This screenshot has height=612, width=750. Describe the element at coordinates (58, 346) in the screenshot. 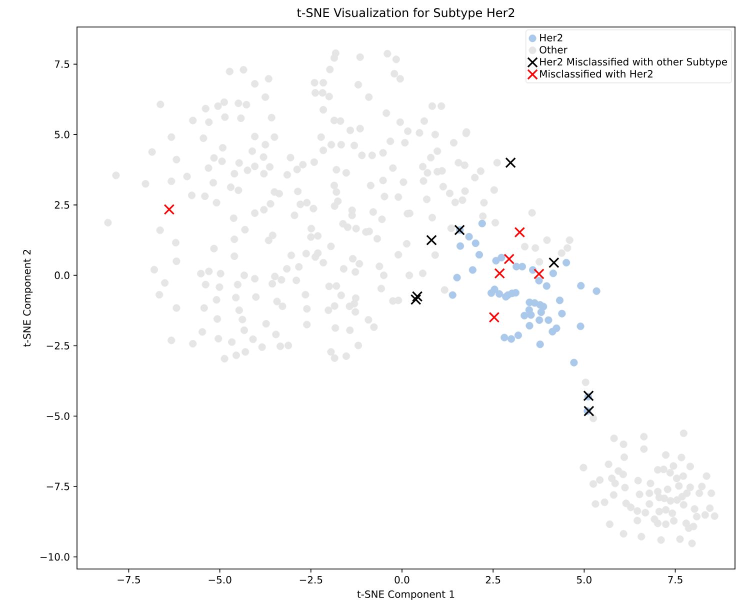

I see `y-tick-label: −2.5` at that location.